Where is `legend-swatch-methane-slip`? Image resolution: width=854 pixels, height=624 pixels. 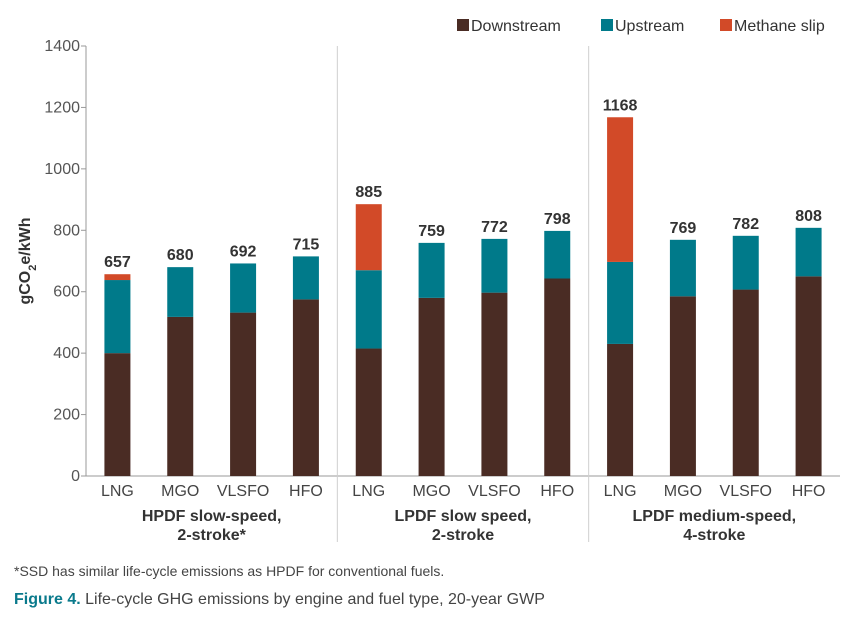
legend-swatch-methane-slip is located at coordinates (726, 25).